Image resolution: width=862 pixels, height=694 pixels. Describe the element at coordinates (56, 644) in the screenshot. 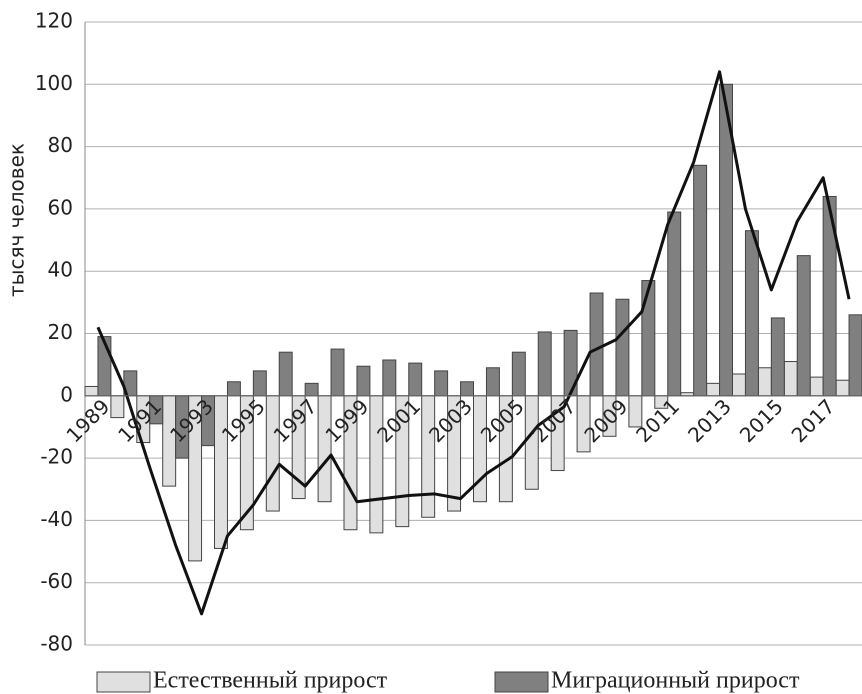

I see `y-tick-label: -80` at that location.